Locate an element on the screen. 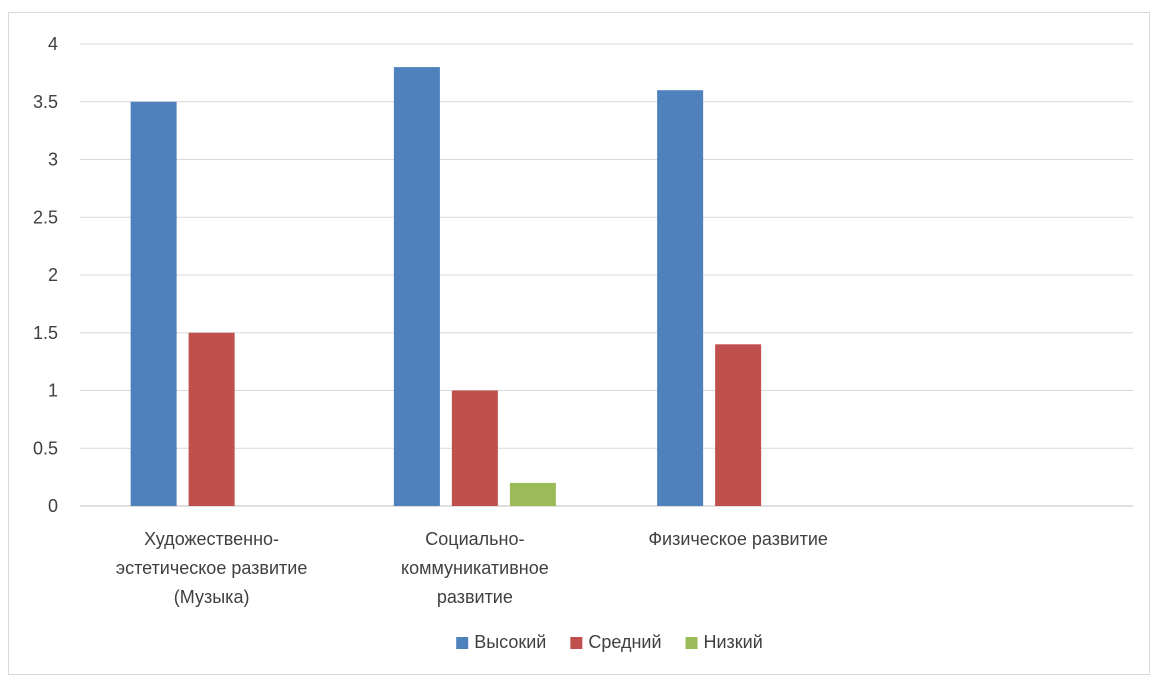  y-tick-label: 2.5 is located at coordinates (45, 217).